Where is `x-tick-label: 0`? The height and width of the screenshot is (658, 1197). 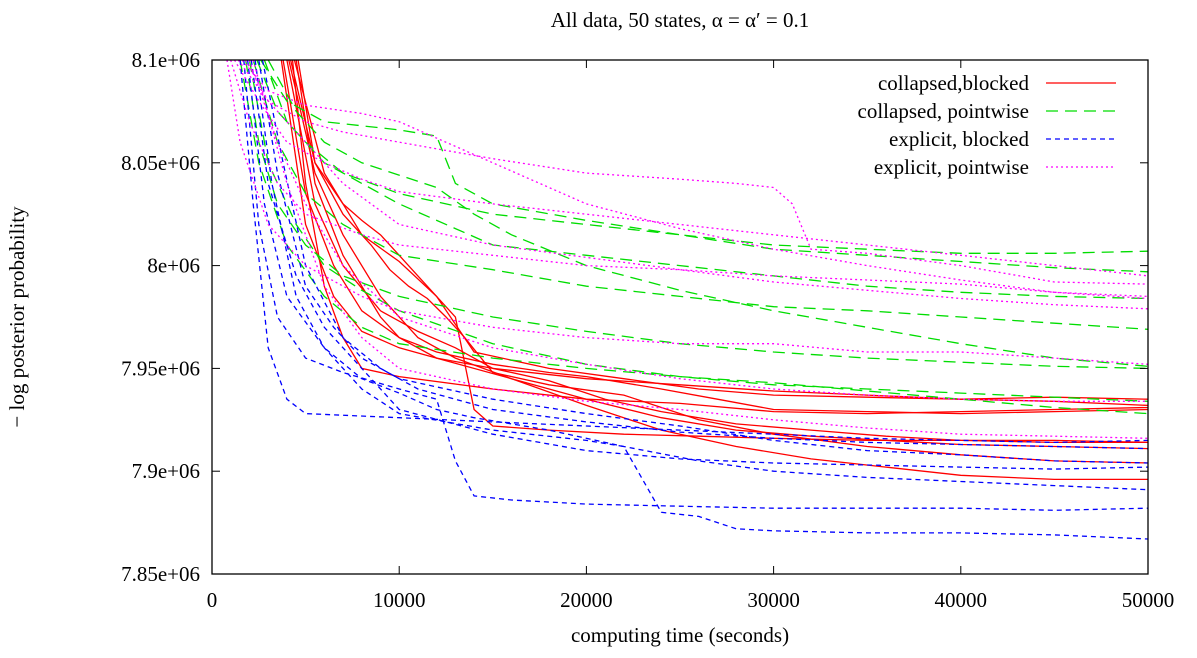 x-tick-label: 0 is located at coordinates (212, 600).